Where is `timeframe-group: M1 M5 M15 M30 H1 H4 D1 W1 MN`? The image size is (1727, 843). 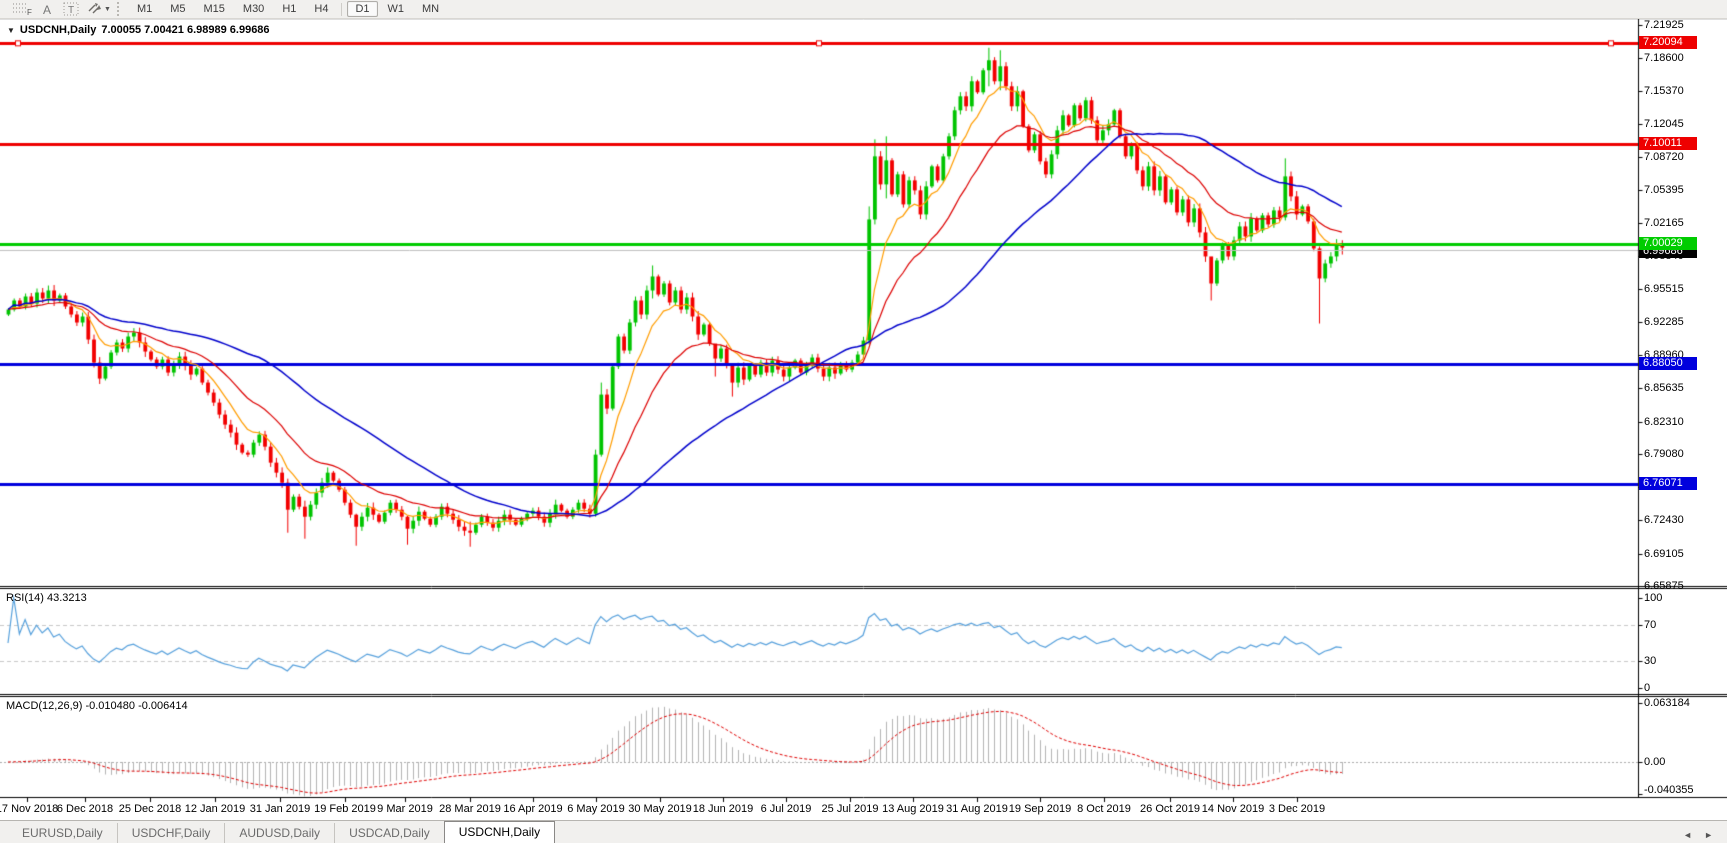
timeframe-group: M1 M5 M15 M30 H1 H4 D1 W1 MN is located at coordinates (288, 9).